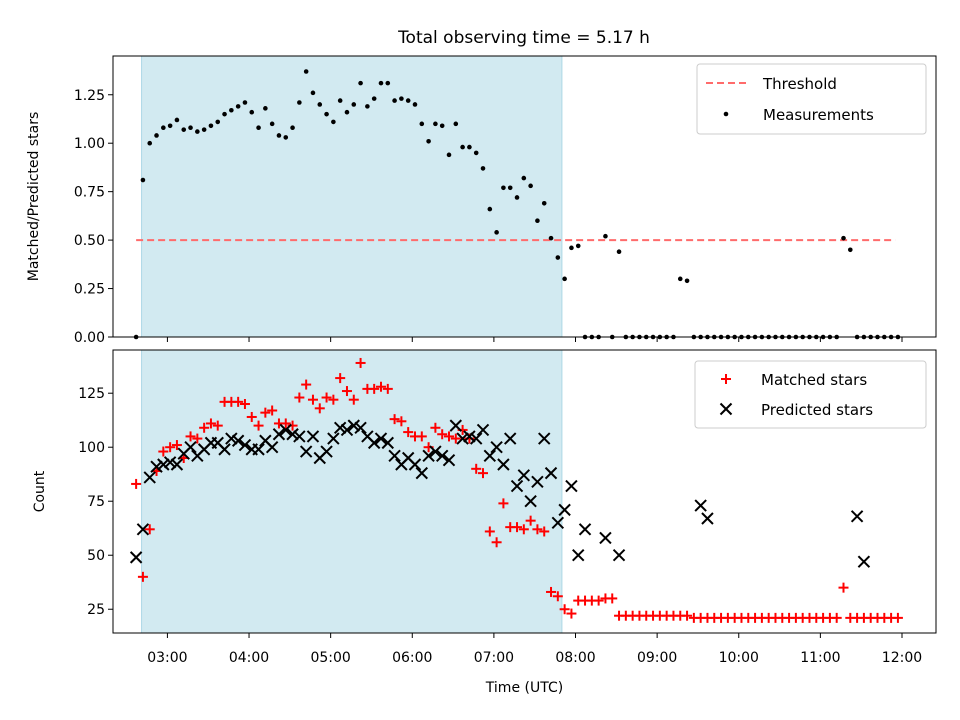 The width and height of the screenshot is (960, 720). I want to click on count-y-label: 25, so click(96, 610).